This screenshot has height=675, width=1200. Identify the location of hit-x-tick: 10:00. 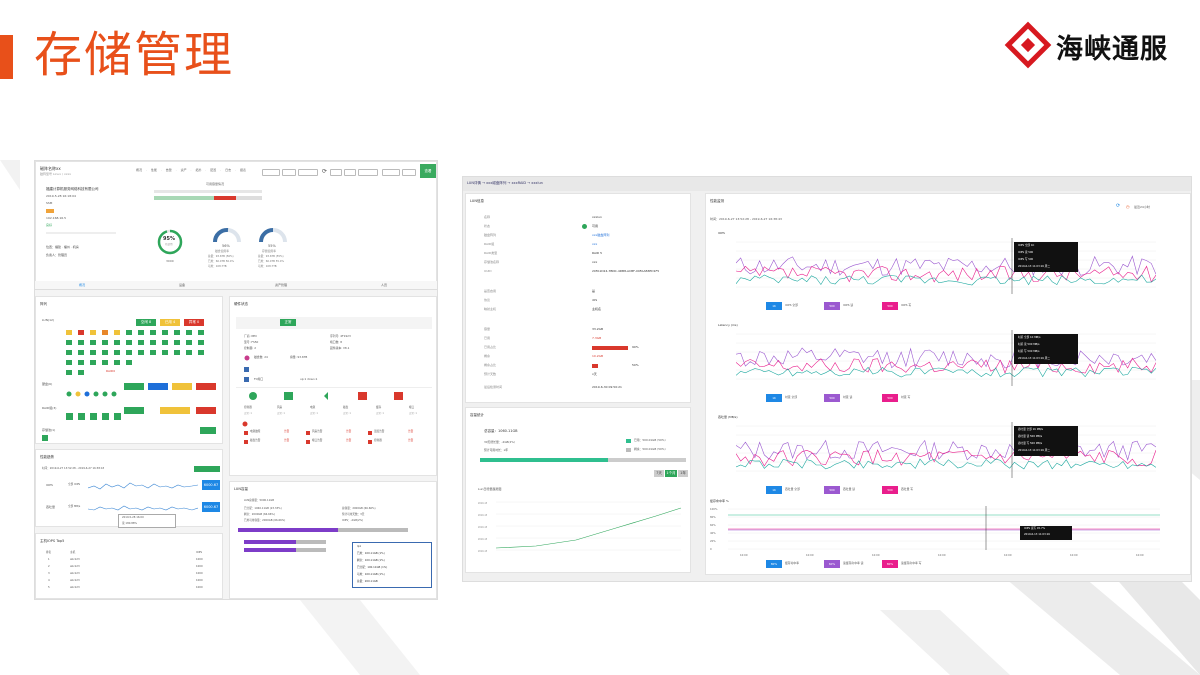
(1008, 555).